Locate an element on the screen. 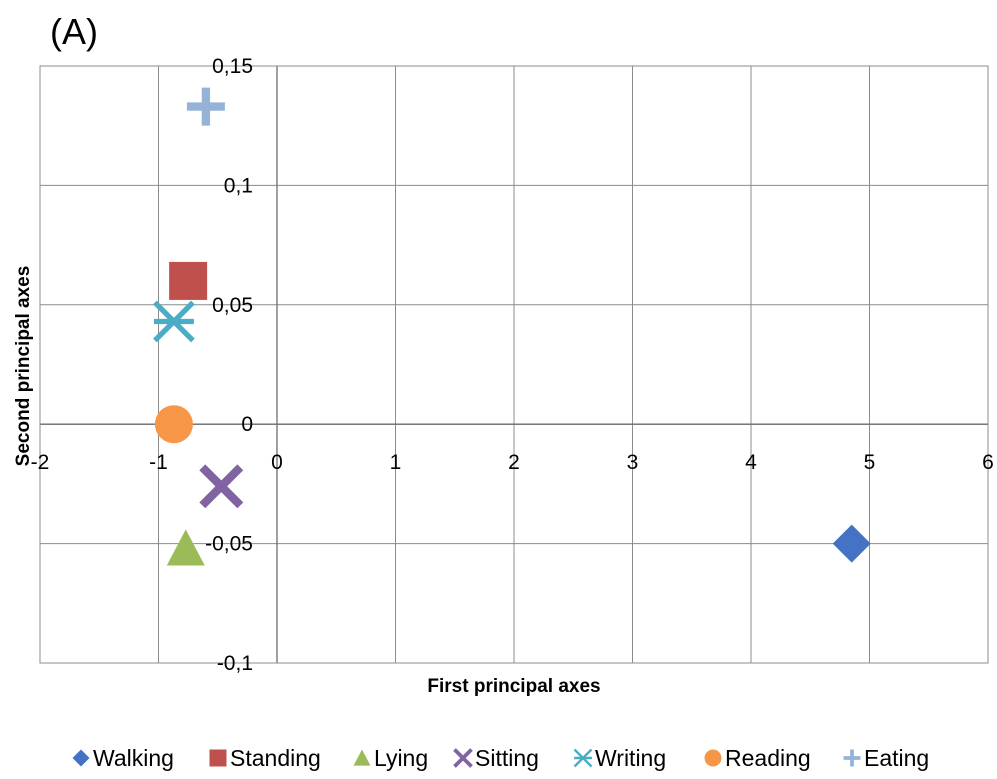 The image size is (997, 779). point-lying is located at coordinates (185, 547).